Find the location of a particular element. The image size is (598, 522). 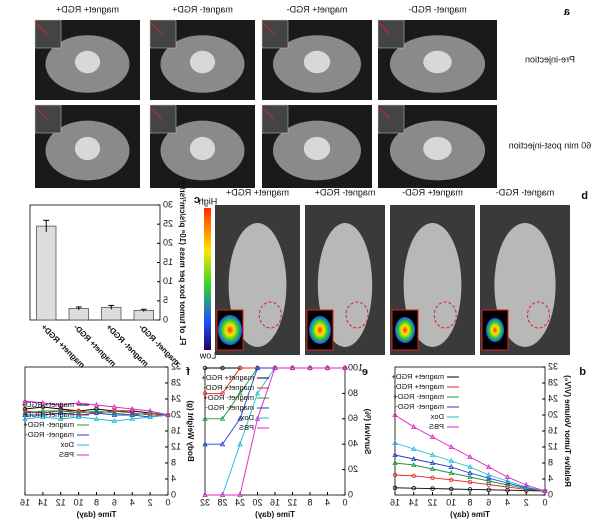

y-tick-label: 28 is located at coordinates (176, 382).